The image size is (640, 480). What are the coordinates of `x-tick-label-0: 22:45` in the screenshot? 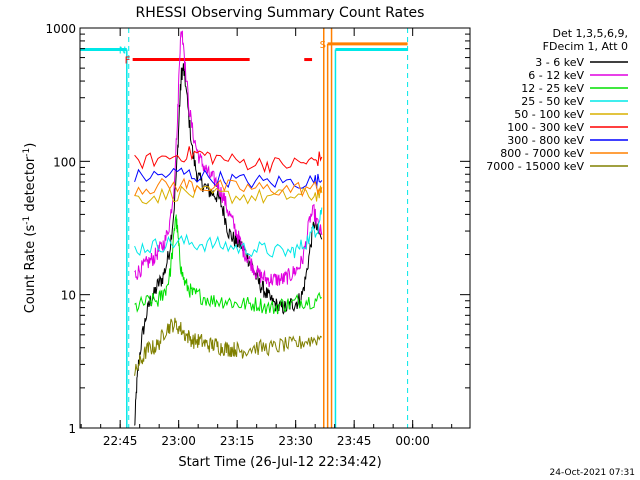 It's located at (120, 441).